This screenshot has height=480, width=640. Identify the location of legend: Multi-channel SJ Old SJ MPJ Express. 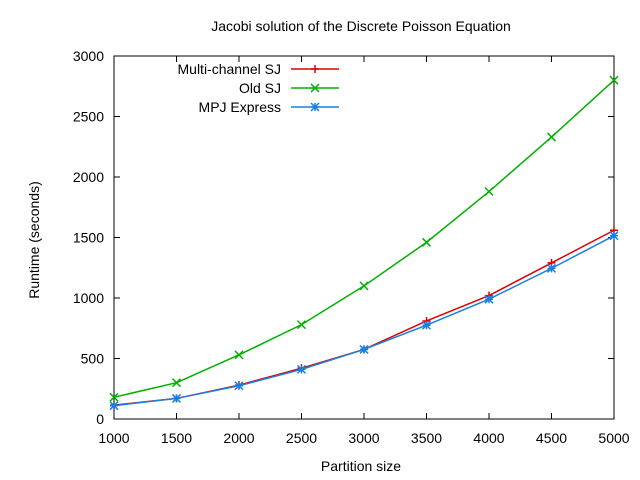
(258, 88).